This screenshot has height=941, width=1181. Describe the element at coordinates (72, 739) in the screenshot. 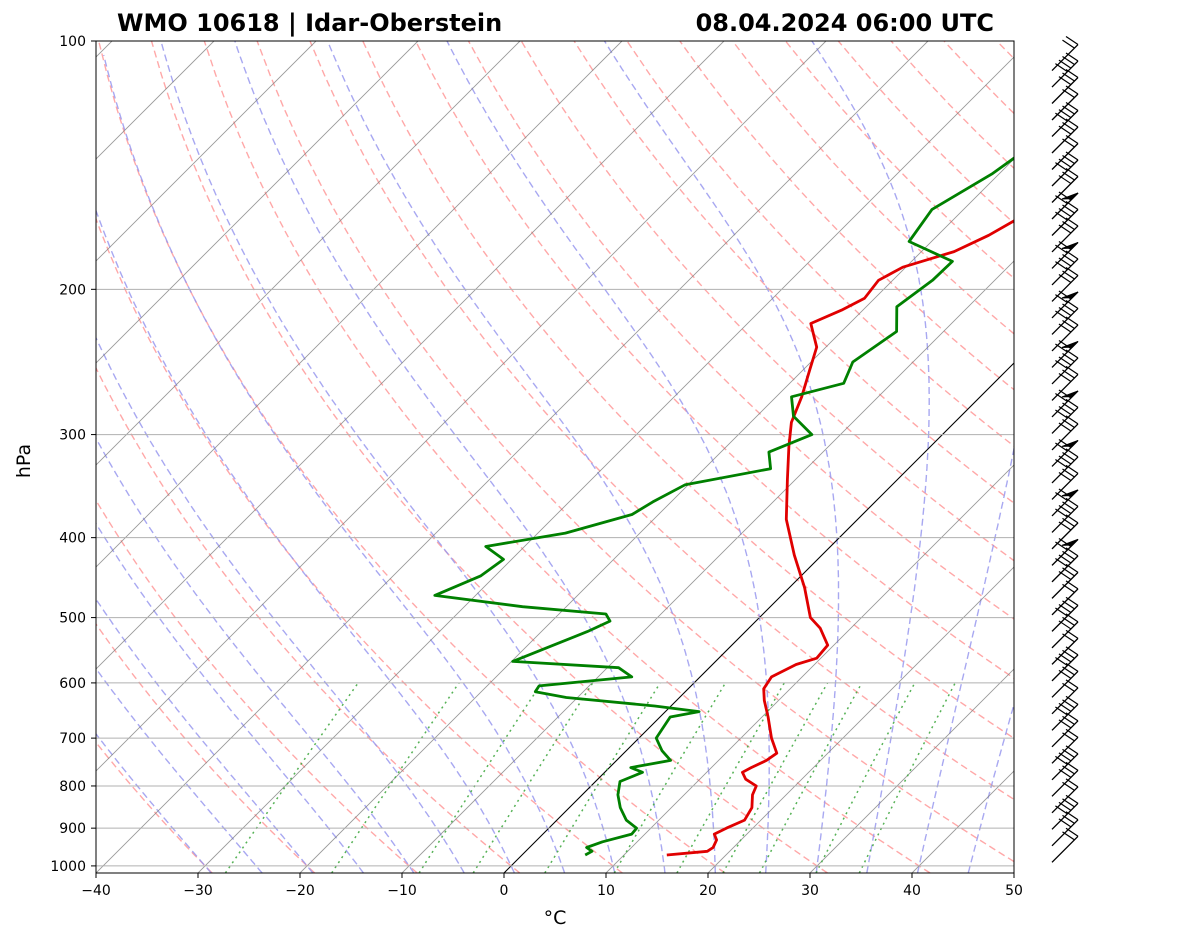

I see `y-tick-label: 700` at that location.